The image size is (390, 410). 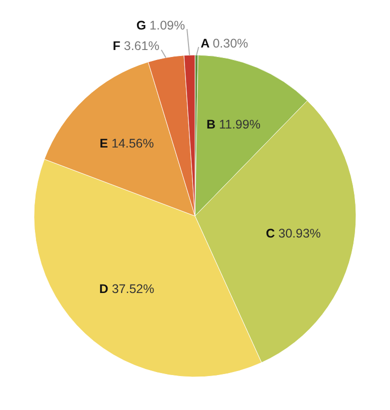 I want to click on slice-label: E, so click(x=106, y=143).